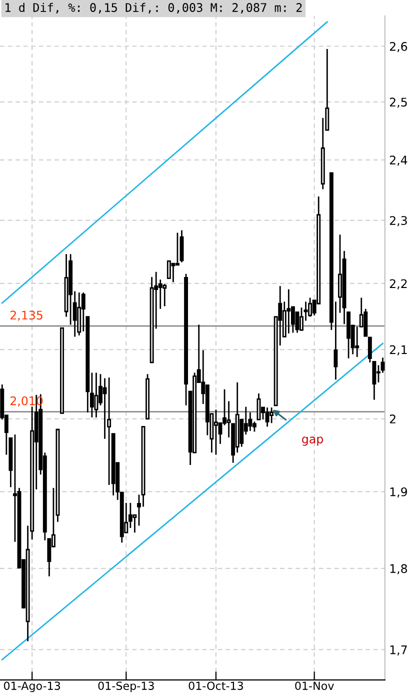 The image size is (417, 695). What do you see at coordinates (398, 650) in the screenshot?
I see `y-tick-label: 1,7` at bounding box center [398, 650].